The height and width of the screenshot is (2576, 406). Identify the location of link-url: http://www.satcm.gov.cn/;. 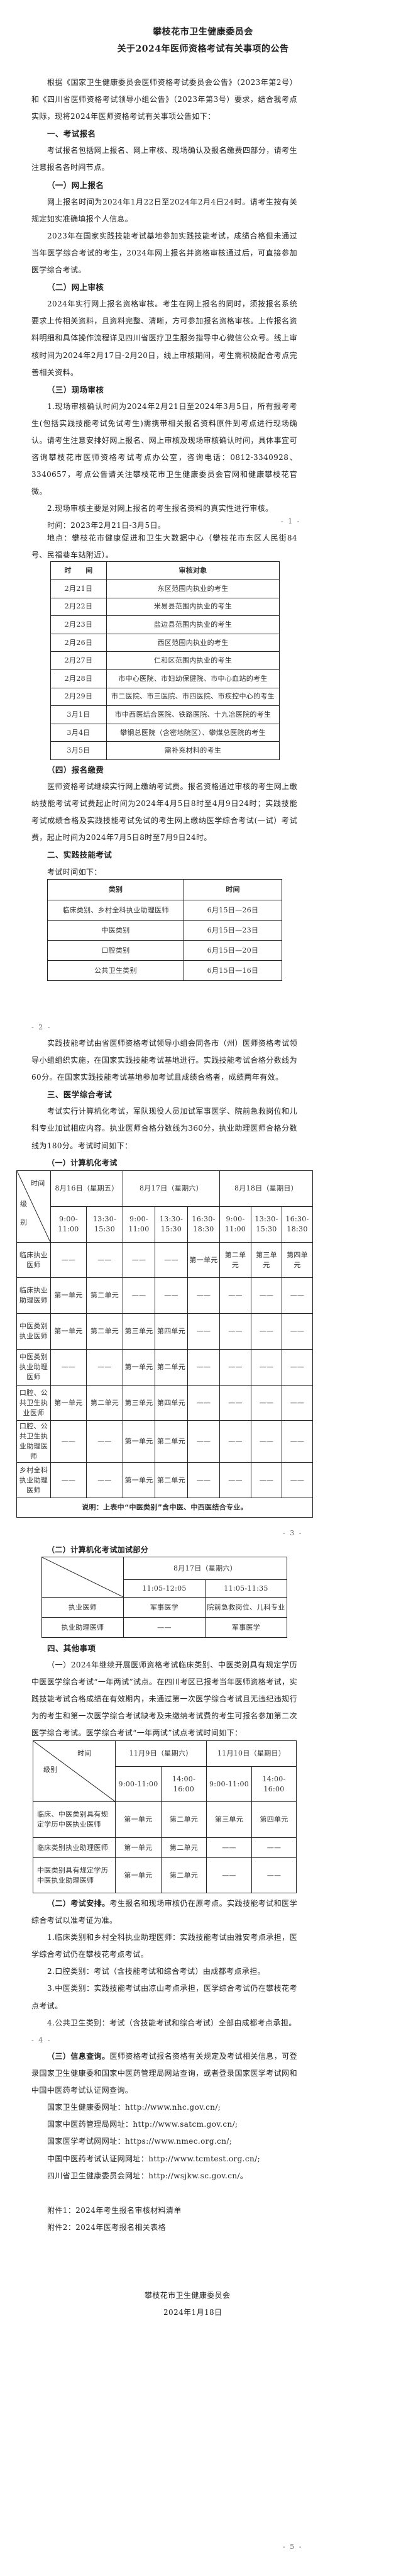
(185, 2124).